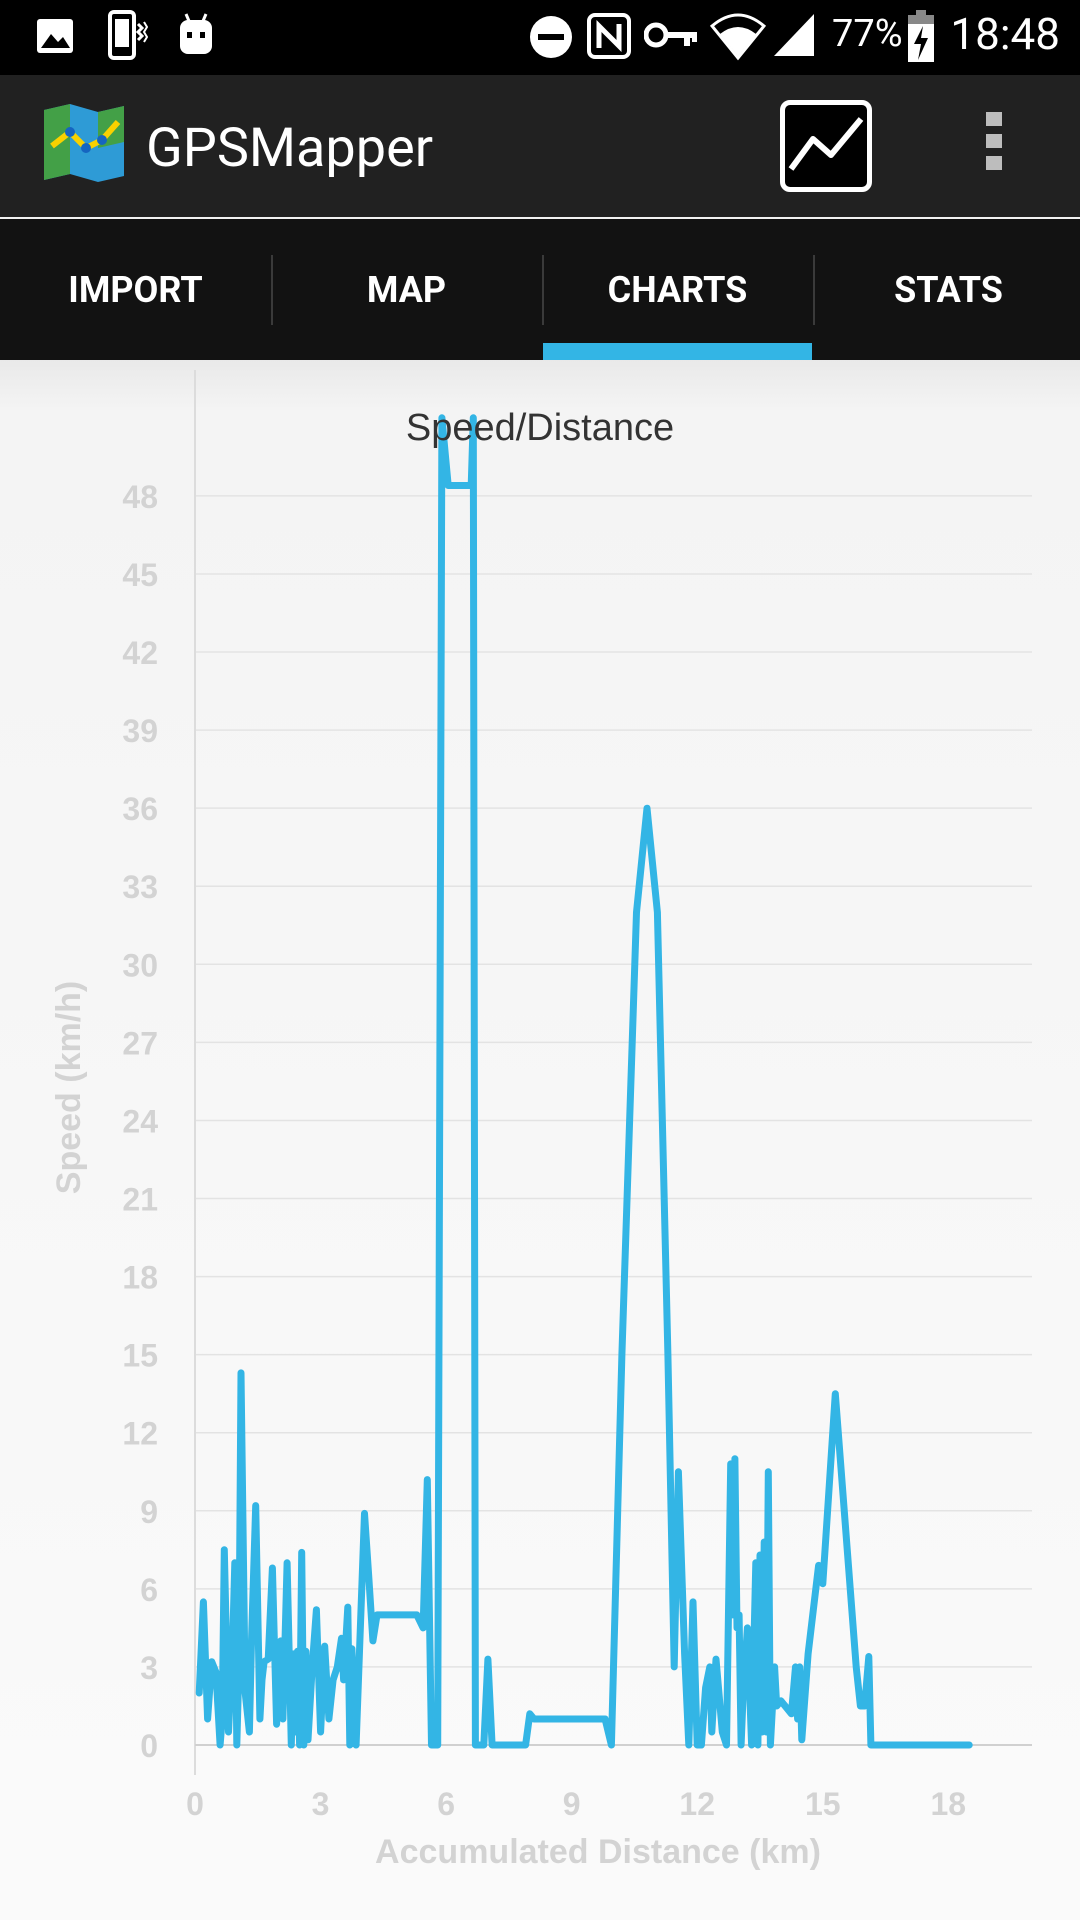  I want to click on tab-stats: STATS, so click(948, 289).